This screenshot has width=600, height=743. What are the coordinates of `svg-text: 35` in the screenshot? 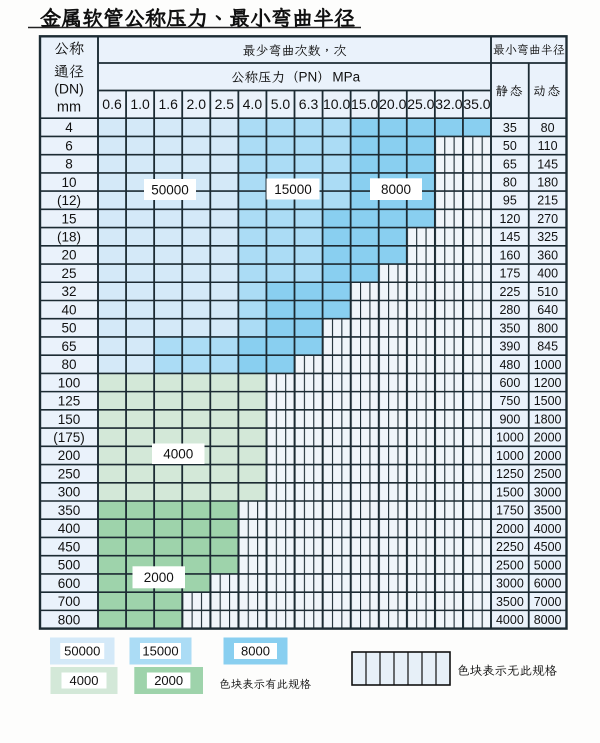 It's located at (510, 128).